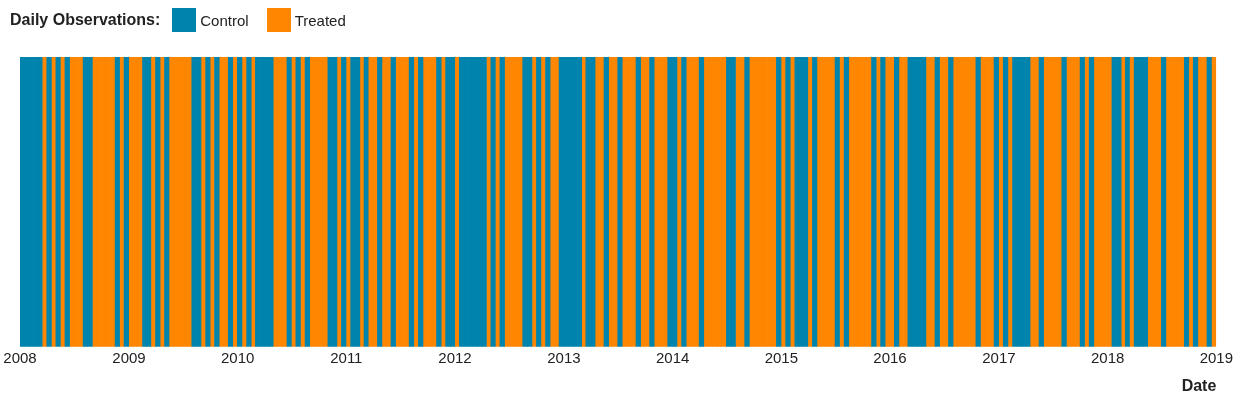 This screenshot has height=400, width=1236. Describe the element at coordinates (129, 357) in the screenshot. I see `x-tick-label: 2009` at that location.